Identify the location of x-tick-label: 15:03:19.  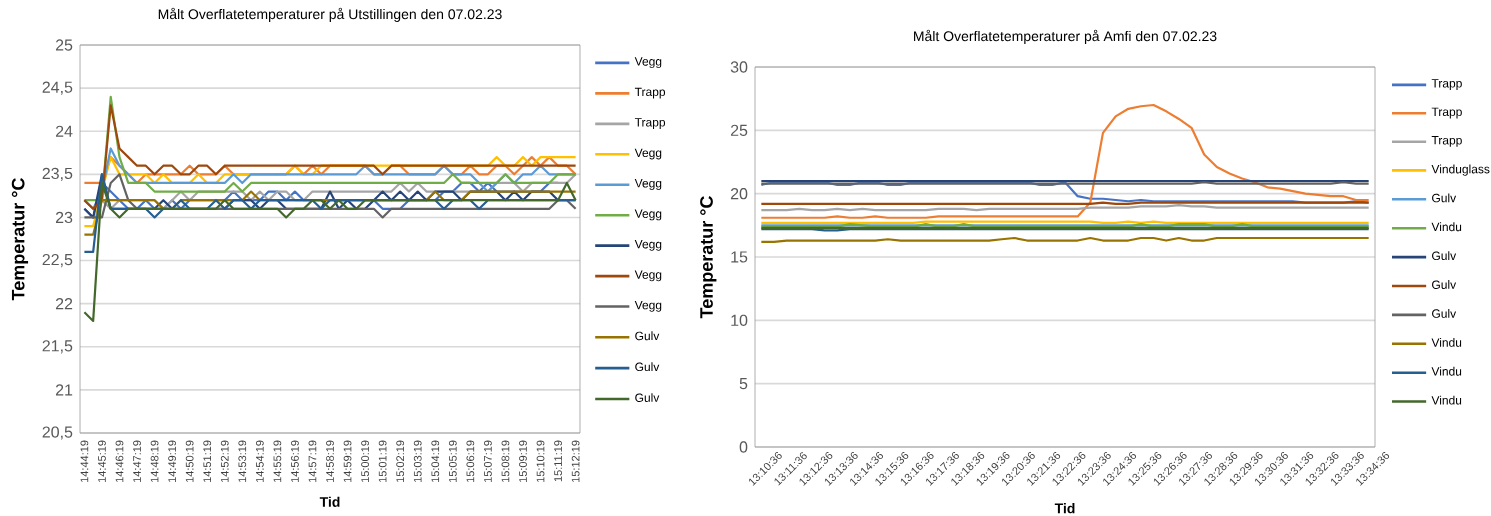
(417, 461).